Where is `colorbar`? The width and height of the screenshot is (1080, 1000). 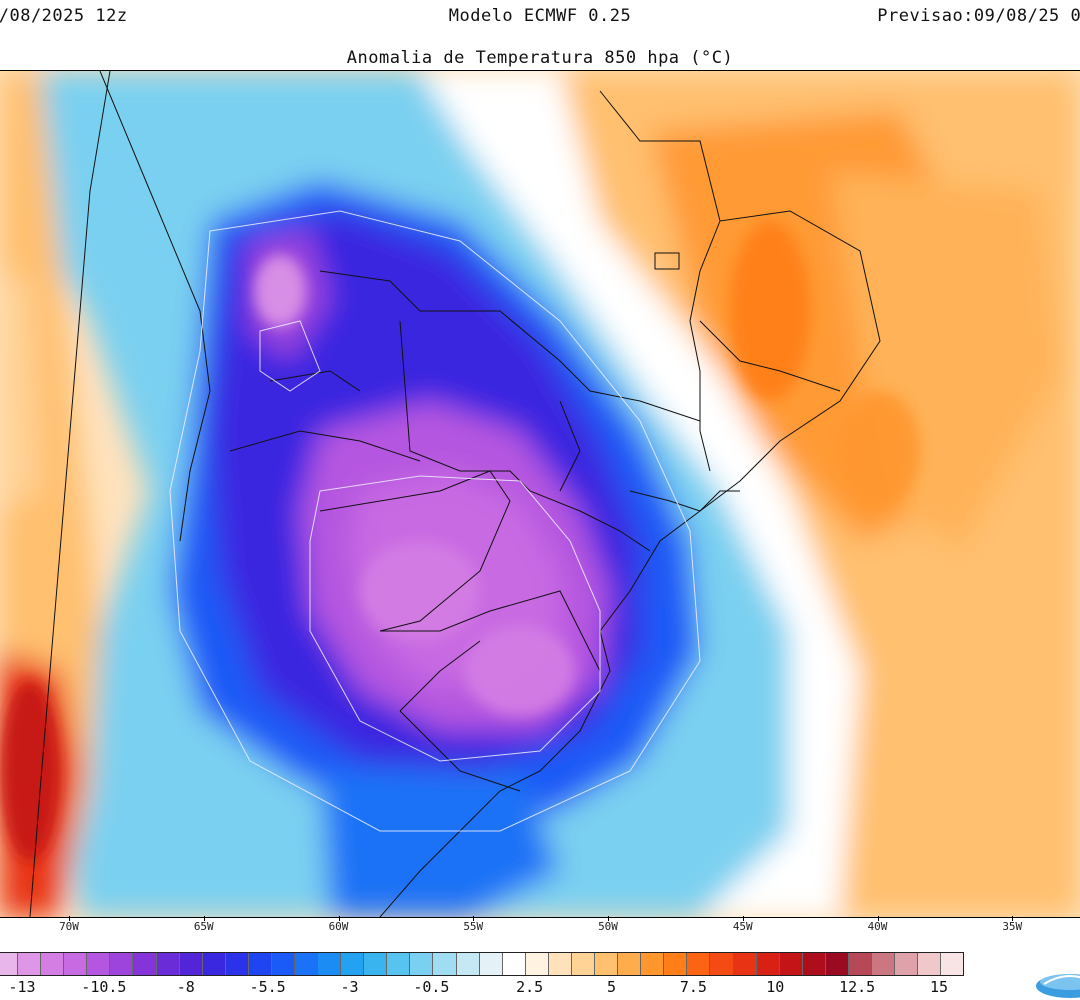 colorbar is located at coordinates (482, 964).